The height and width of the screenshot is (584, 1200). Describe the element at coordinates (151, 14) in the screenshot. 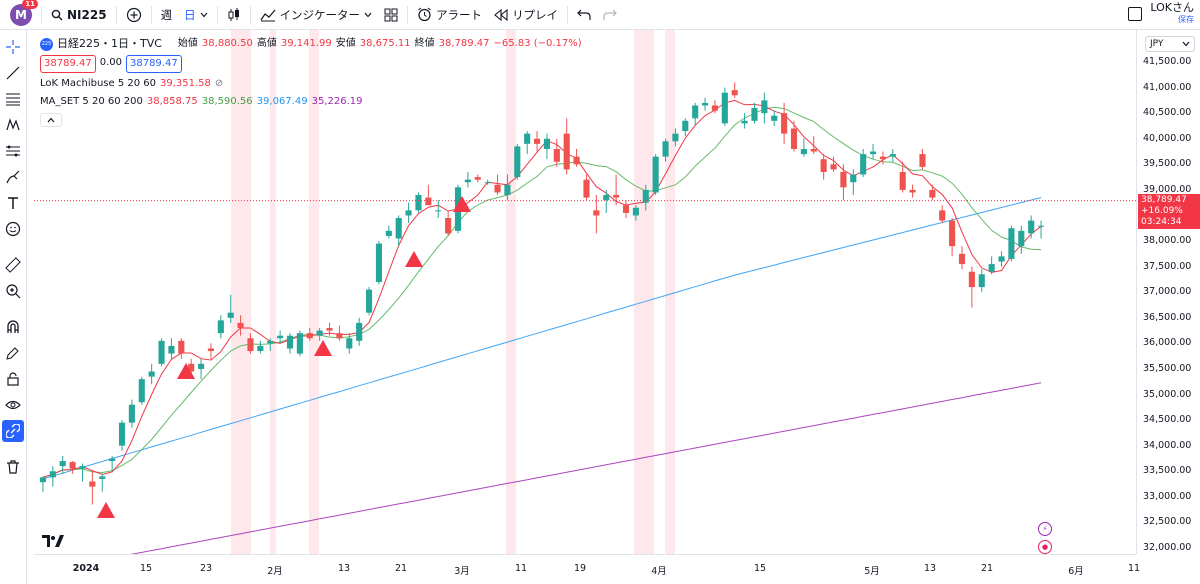

I see `divider` at that location.